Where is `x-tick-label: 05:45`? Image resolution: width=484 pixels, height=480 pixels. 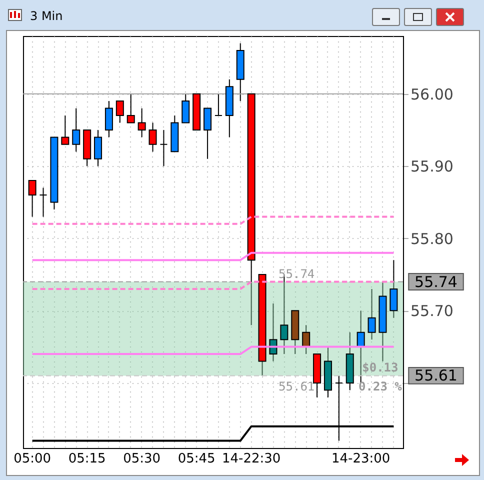 x-tick-label: 05:45 is located at coordinates (197, 459).